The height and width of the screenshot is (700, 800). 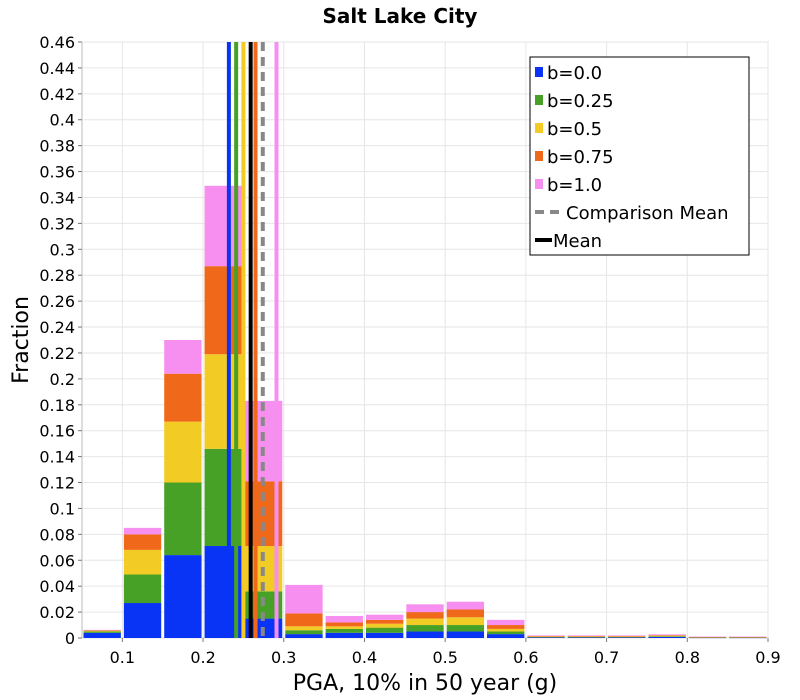 I want to click on legend-label-b-0-0: b=0.0, so click(x=574, y=73).